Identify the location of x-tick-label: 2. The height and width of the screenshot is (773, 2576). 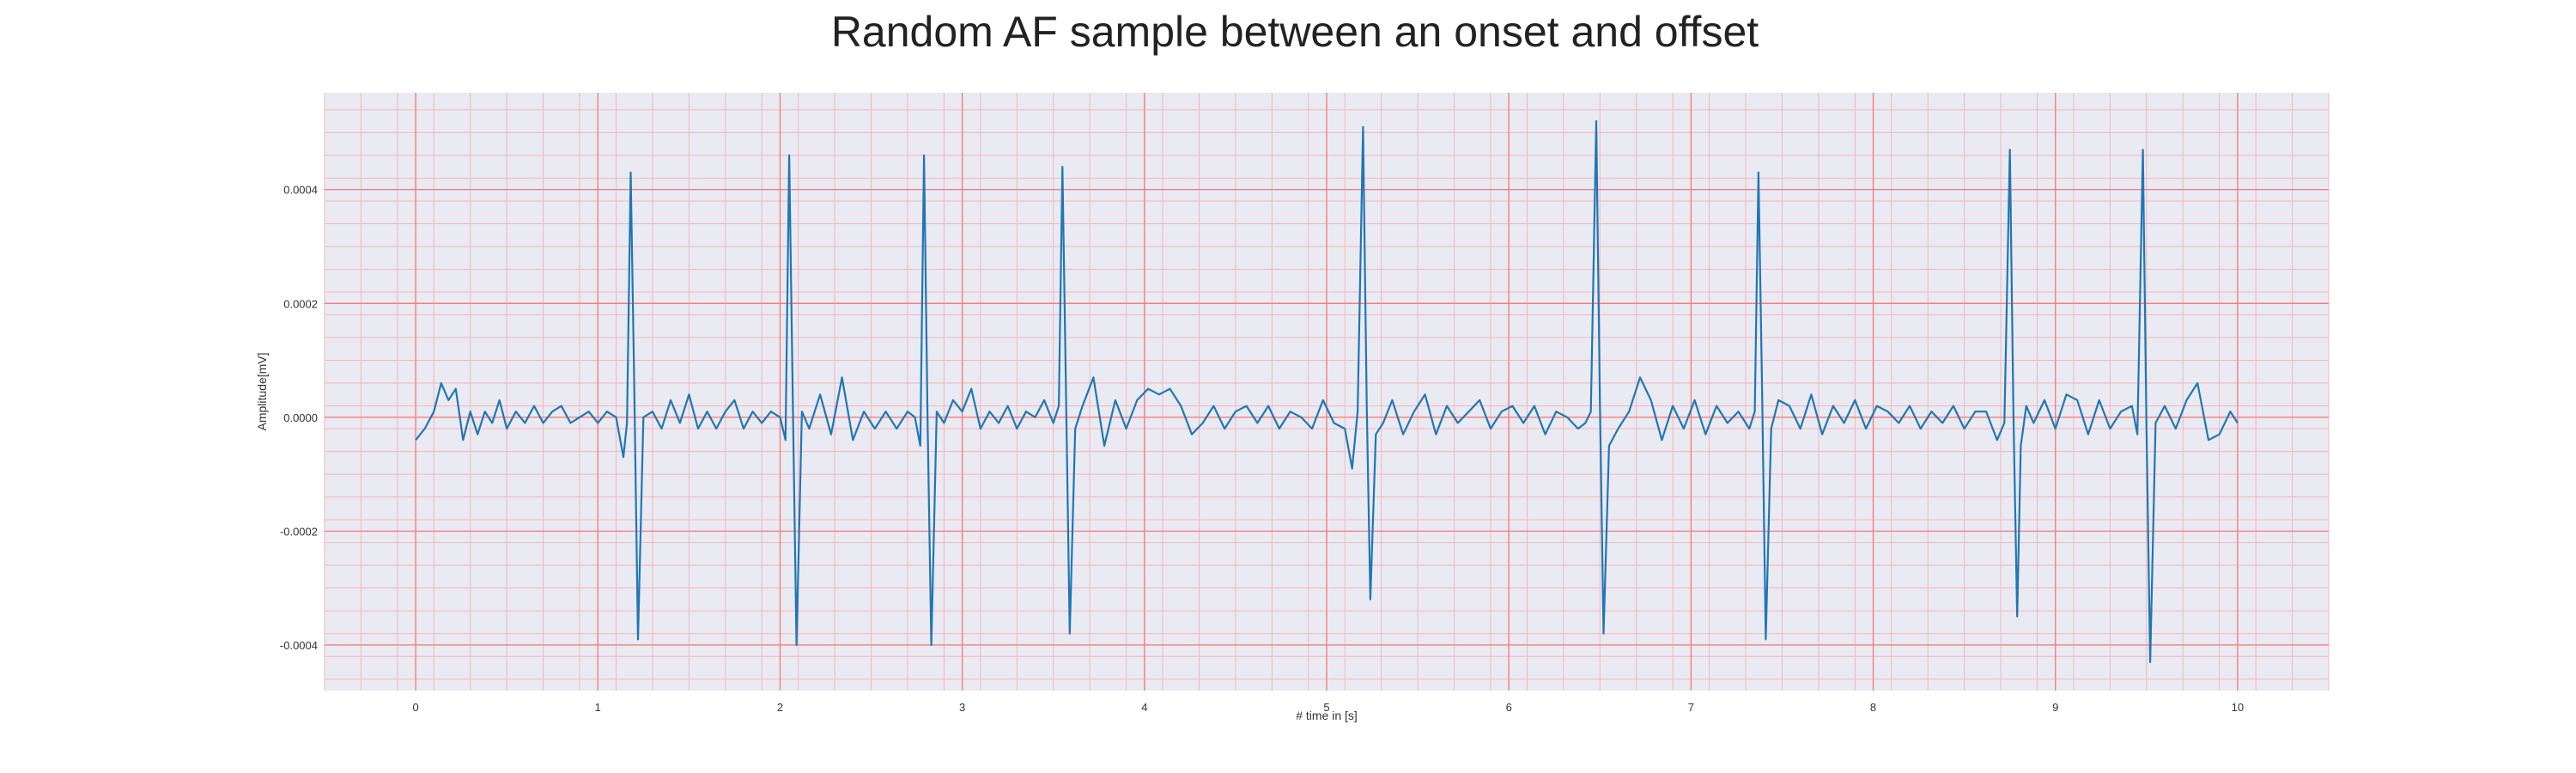
(780, 707).